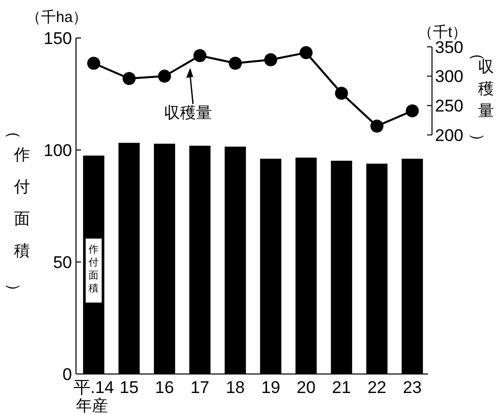 This screenshot has width=500, height=415. Describe the element at coordinates (17, 211) in the screenshot. I see `text: （作付面積）` at that location.